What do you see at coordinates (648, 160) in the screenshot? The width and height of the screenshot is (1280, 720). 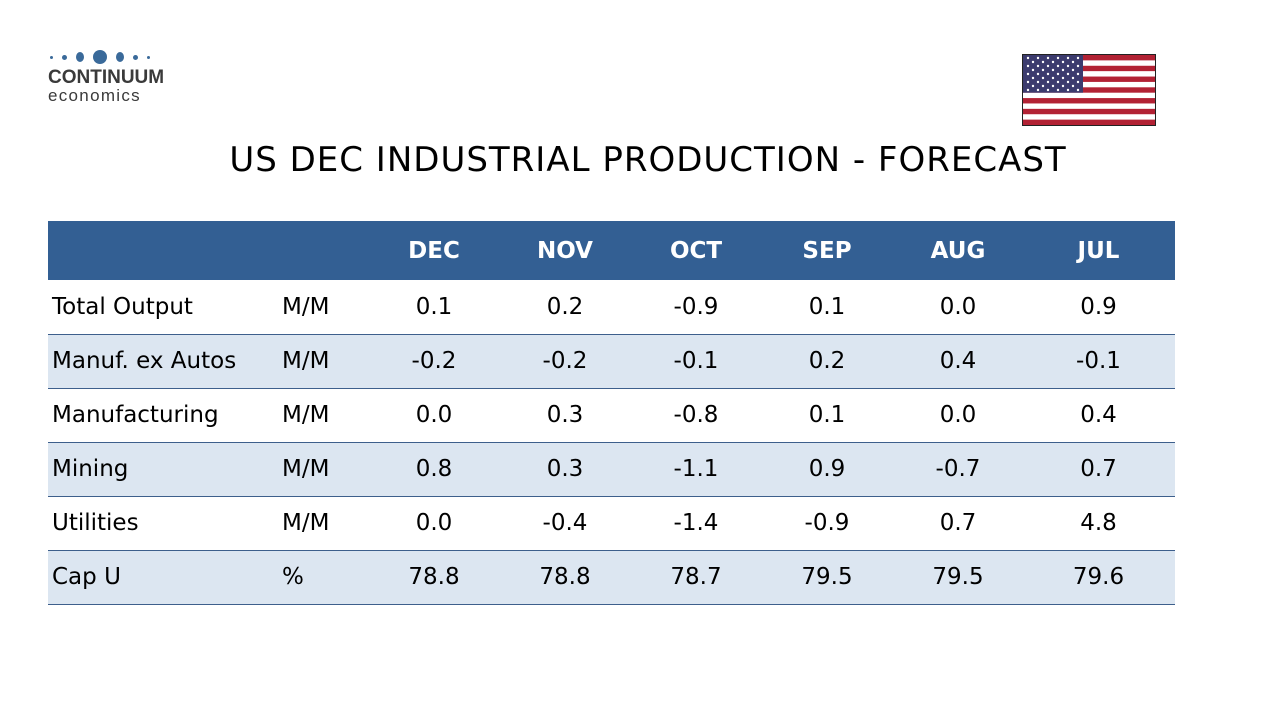 I see `page-title: US DEC INDUSTRIAL PRODUCTION - FORECAST` at bounding box center [648, 160].